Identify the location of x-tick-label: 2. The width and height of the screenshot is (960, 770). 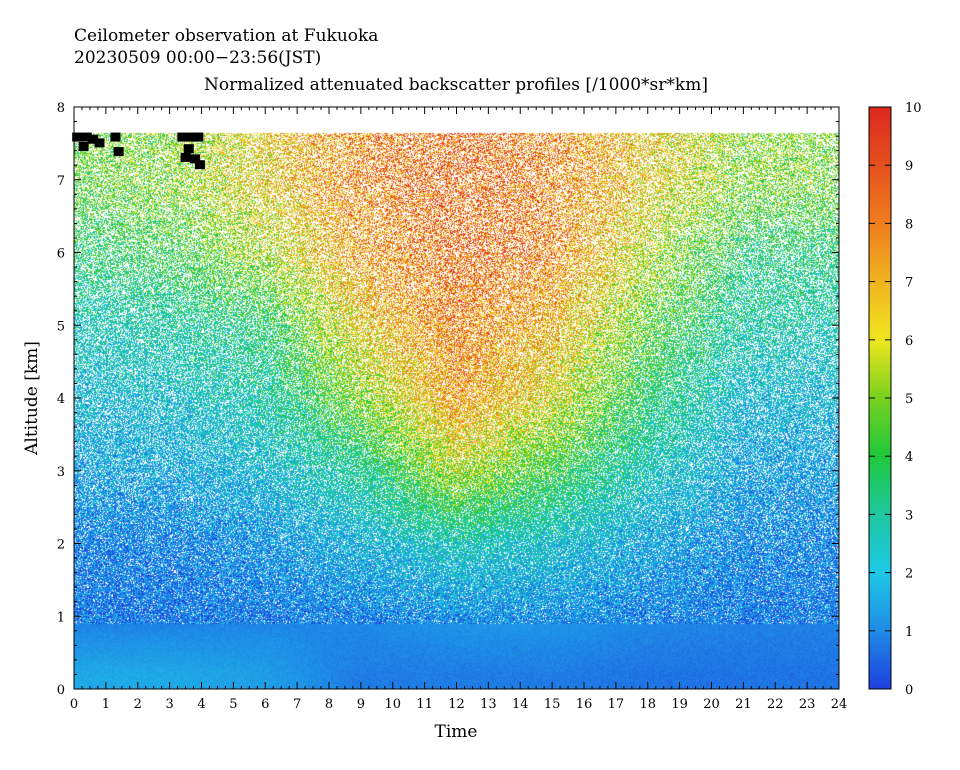
(138, 704).